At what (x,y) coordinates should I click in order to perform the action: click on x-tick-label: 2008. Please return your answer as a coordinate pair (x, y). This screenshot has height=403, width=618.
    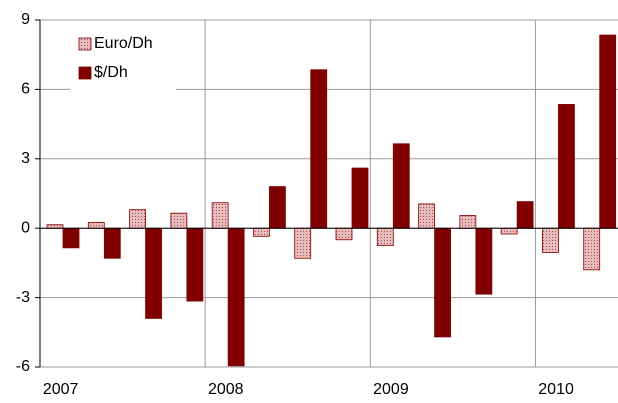
    Looking at the image, I should click on (226, 389).